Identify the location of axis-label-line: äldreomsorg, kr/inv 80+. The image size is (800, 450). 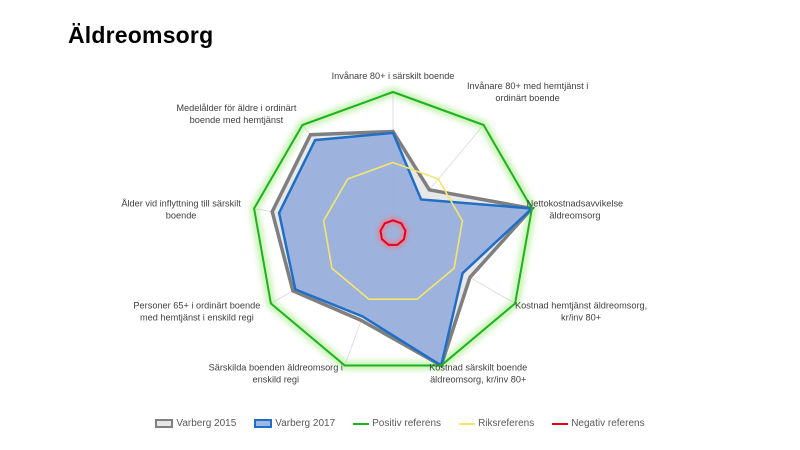
(478, 380).